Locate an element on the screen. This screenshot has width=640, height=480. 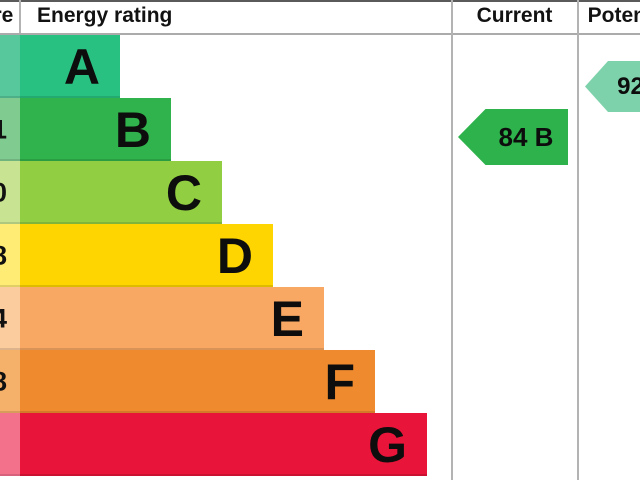
band-row-c: 69-80 C is located at coordinates (320, 192).